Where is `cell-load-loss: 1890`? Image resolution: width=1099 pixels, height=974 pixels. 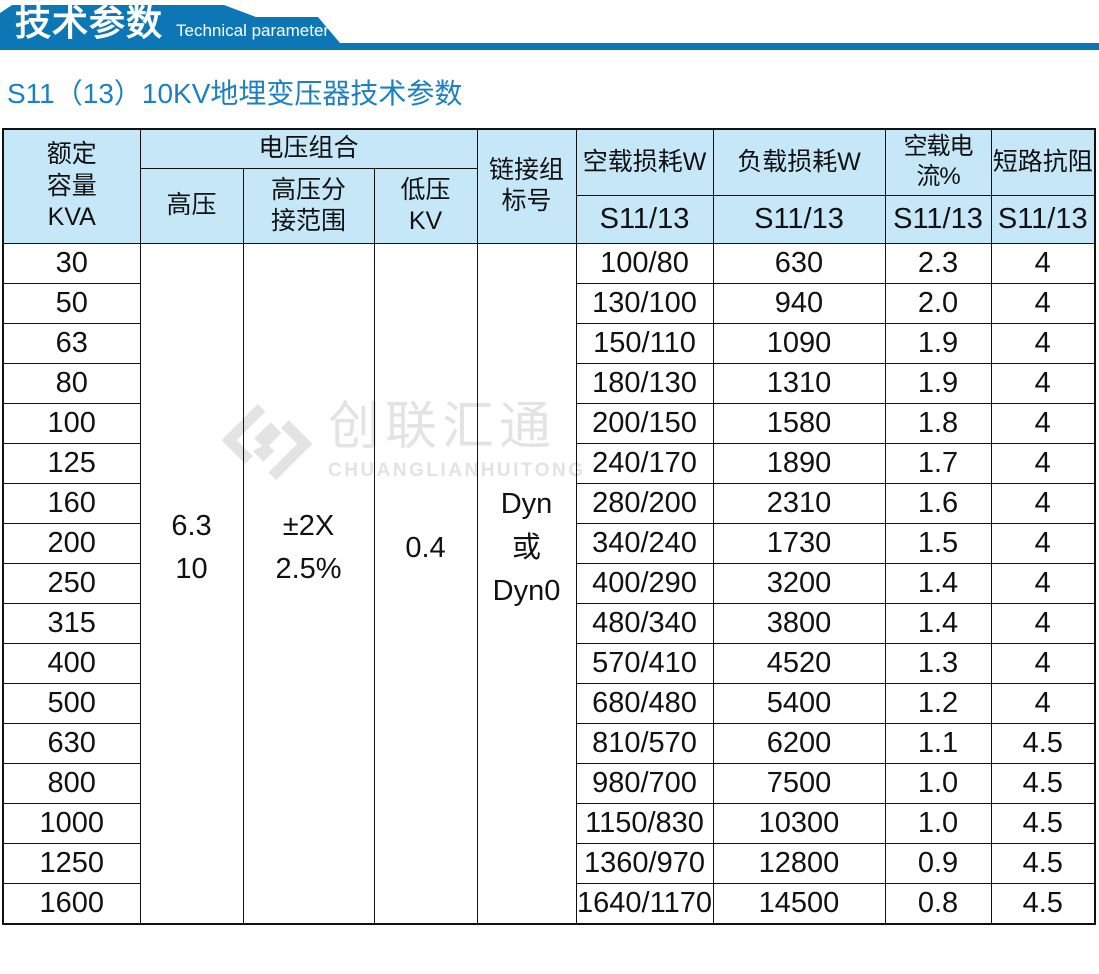
cell-load-loss: 1890 is located at coordinates (799, 464).